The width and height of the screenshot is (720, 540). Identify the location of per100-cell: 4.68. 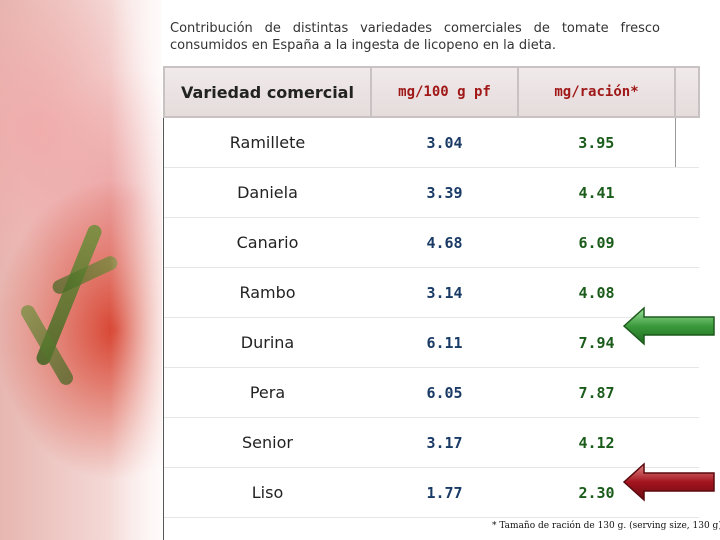
(444, 242).